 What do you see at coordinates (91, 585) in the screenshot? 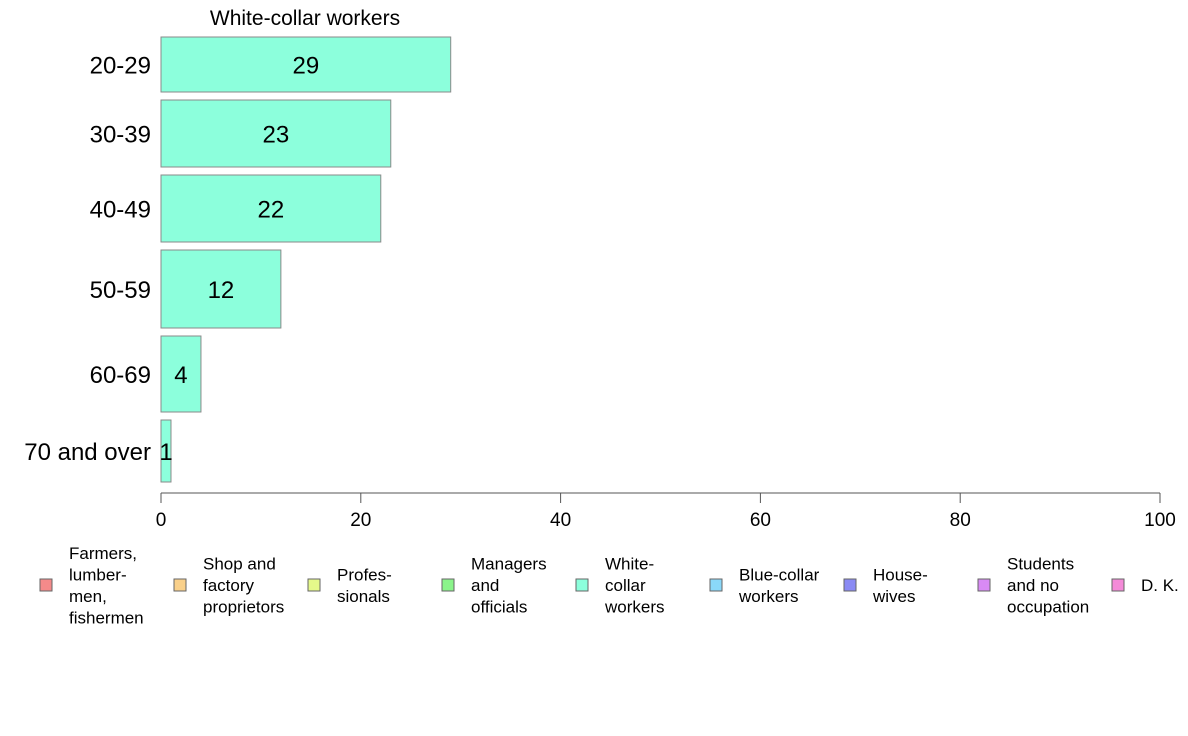
I see `legend-item: Farmers, lumber-men, fishermen` at bounding box center [91, 585].